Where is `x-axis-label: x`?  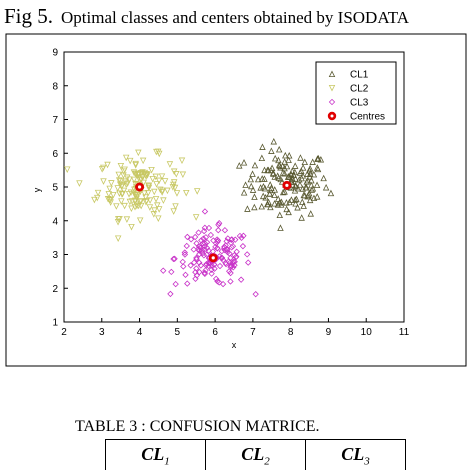 x-axis-label: x is located at coordinates (234, 345).